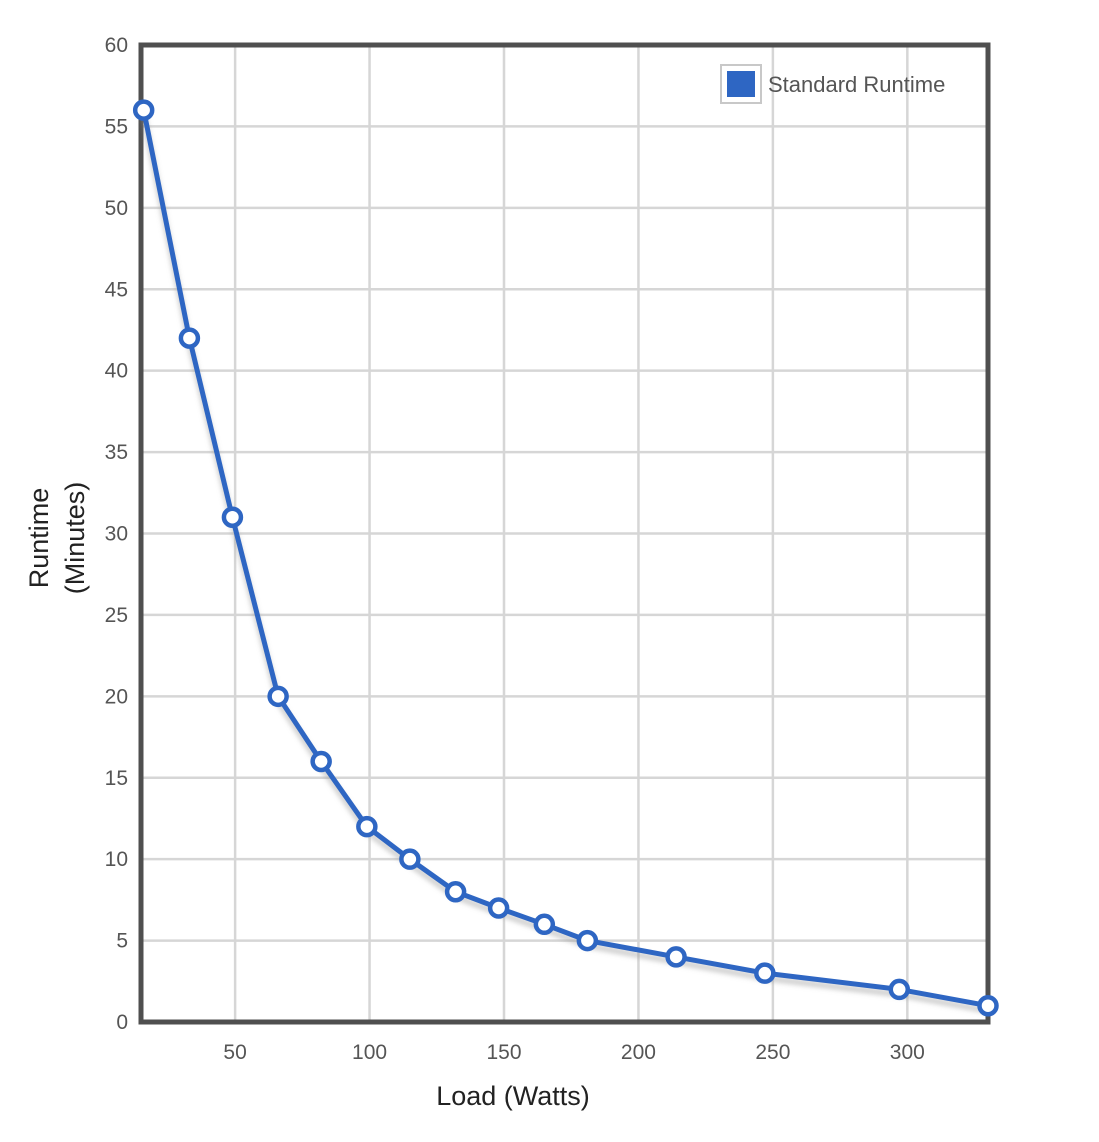  Describe the element at coordinates (116, 289) in the screenshot. I see `y-tick-label-45: 45` at that location.